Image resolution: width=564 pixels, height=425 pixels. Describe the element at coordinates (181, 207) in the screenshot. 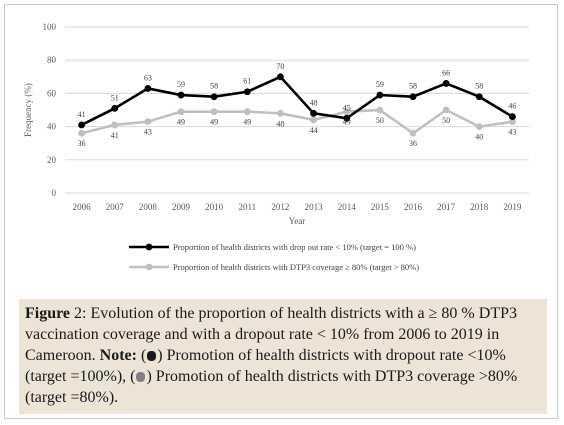

I see `x-tick-label: 2009` at that location.